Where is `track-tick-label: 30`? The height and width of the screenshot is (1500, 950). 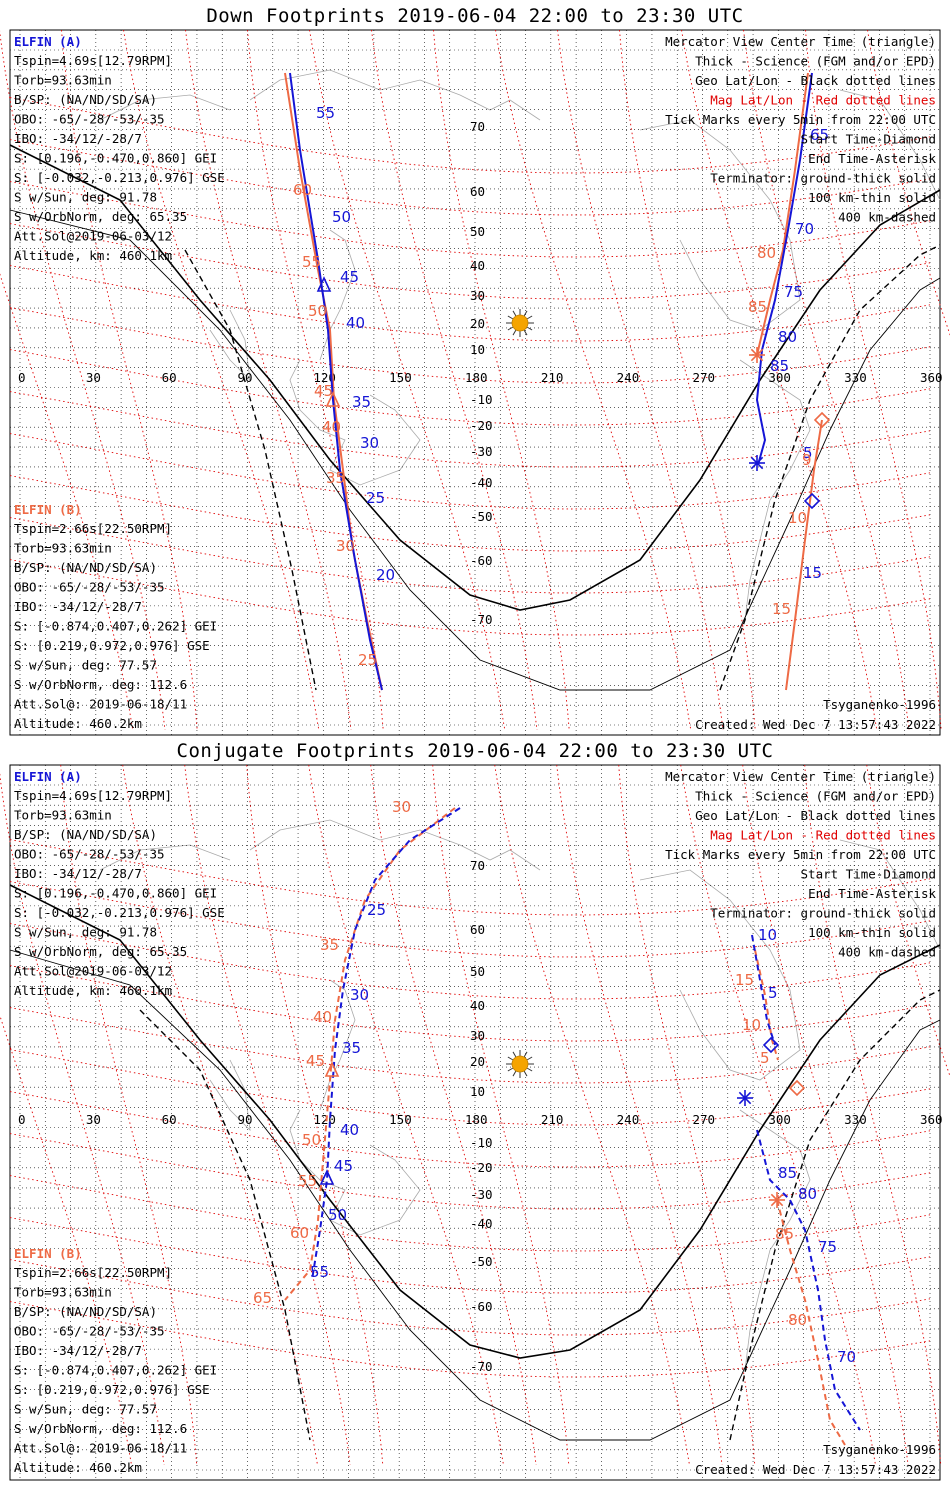 track-tick-label: 30 is located at coordinates (359, 995).